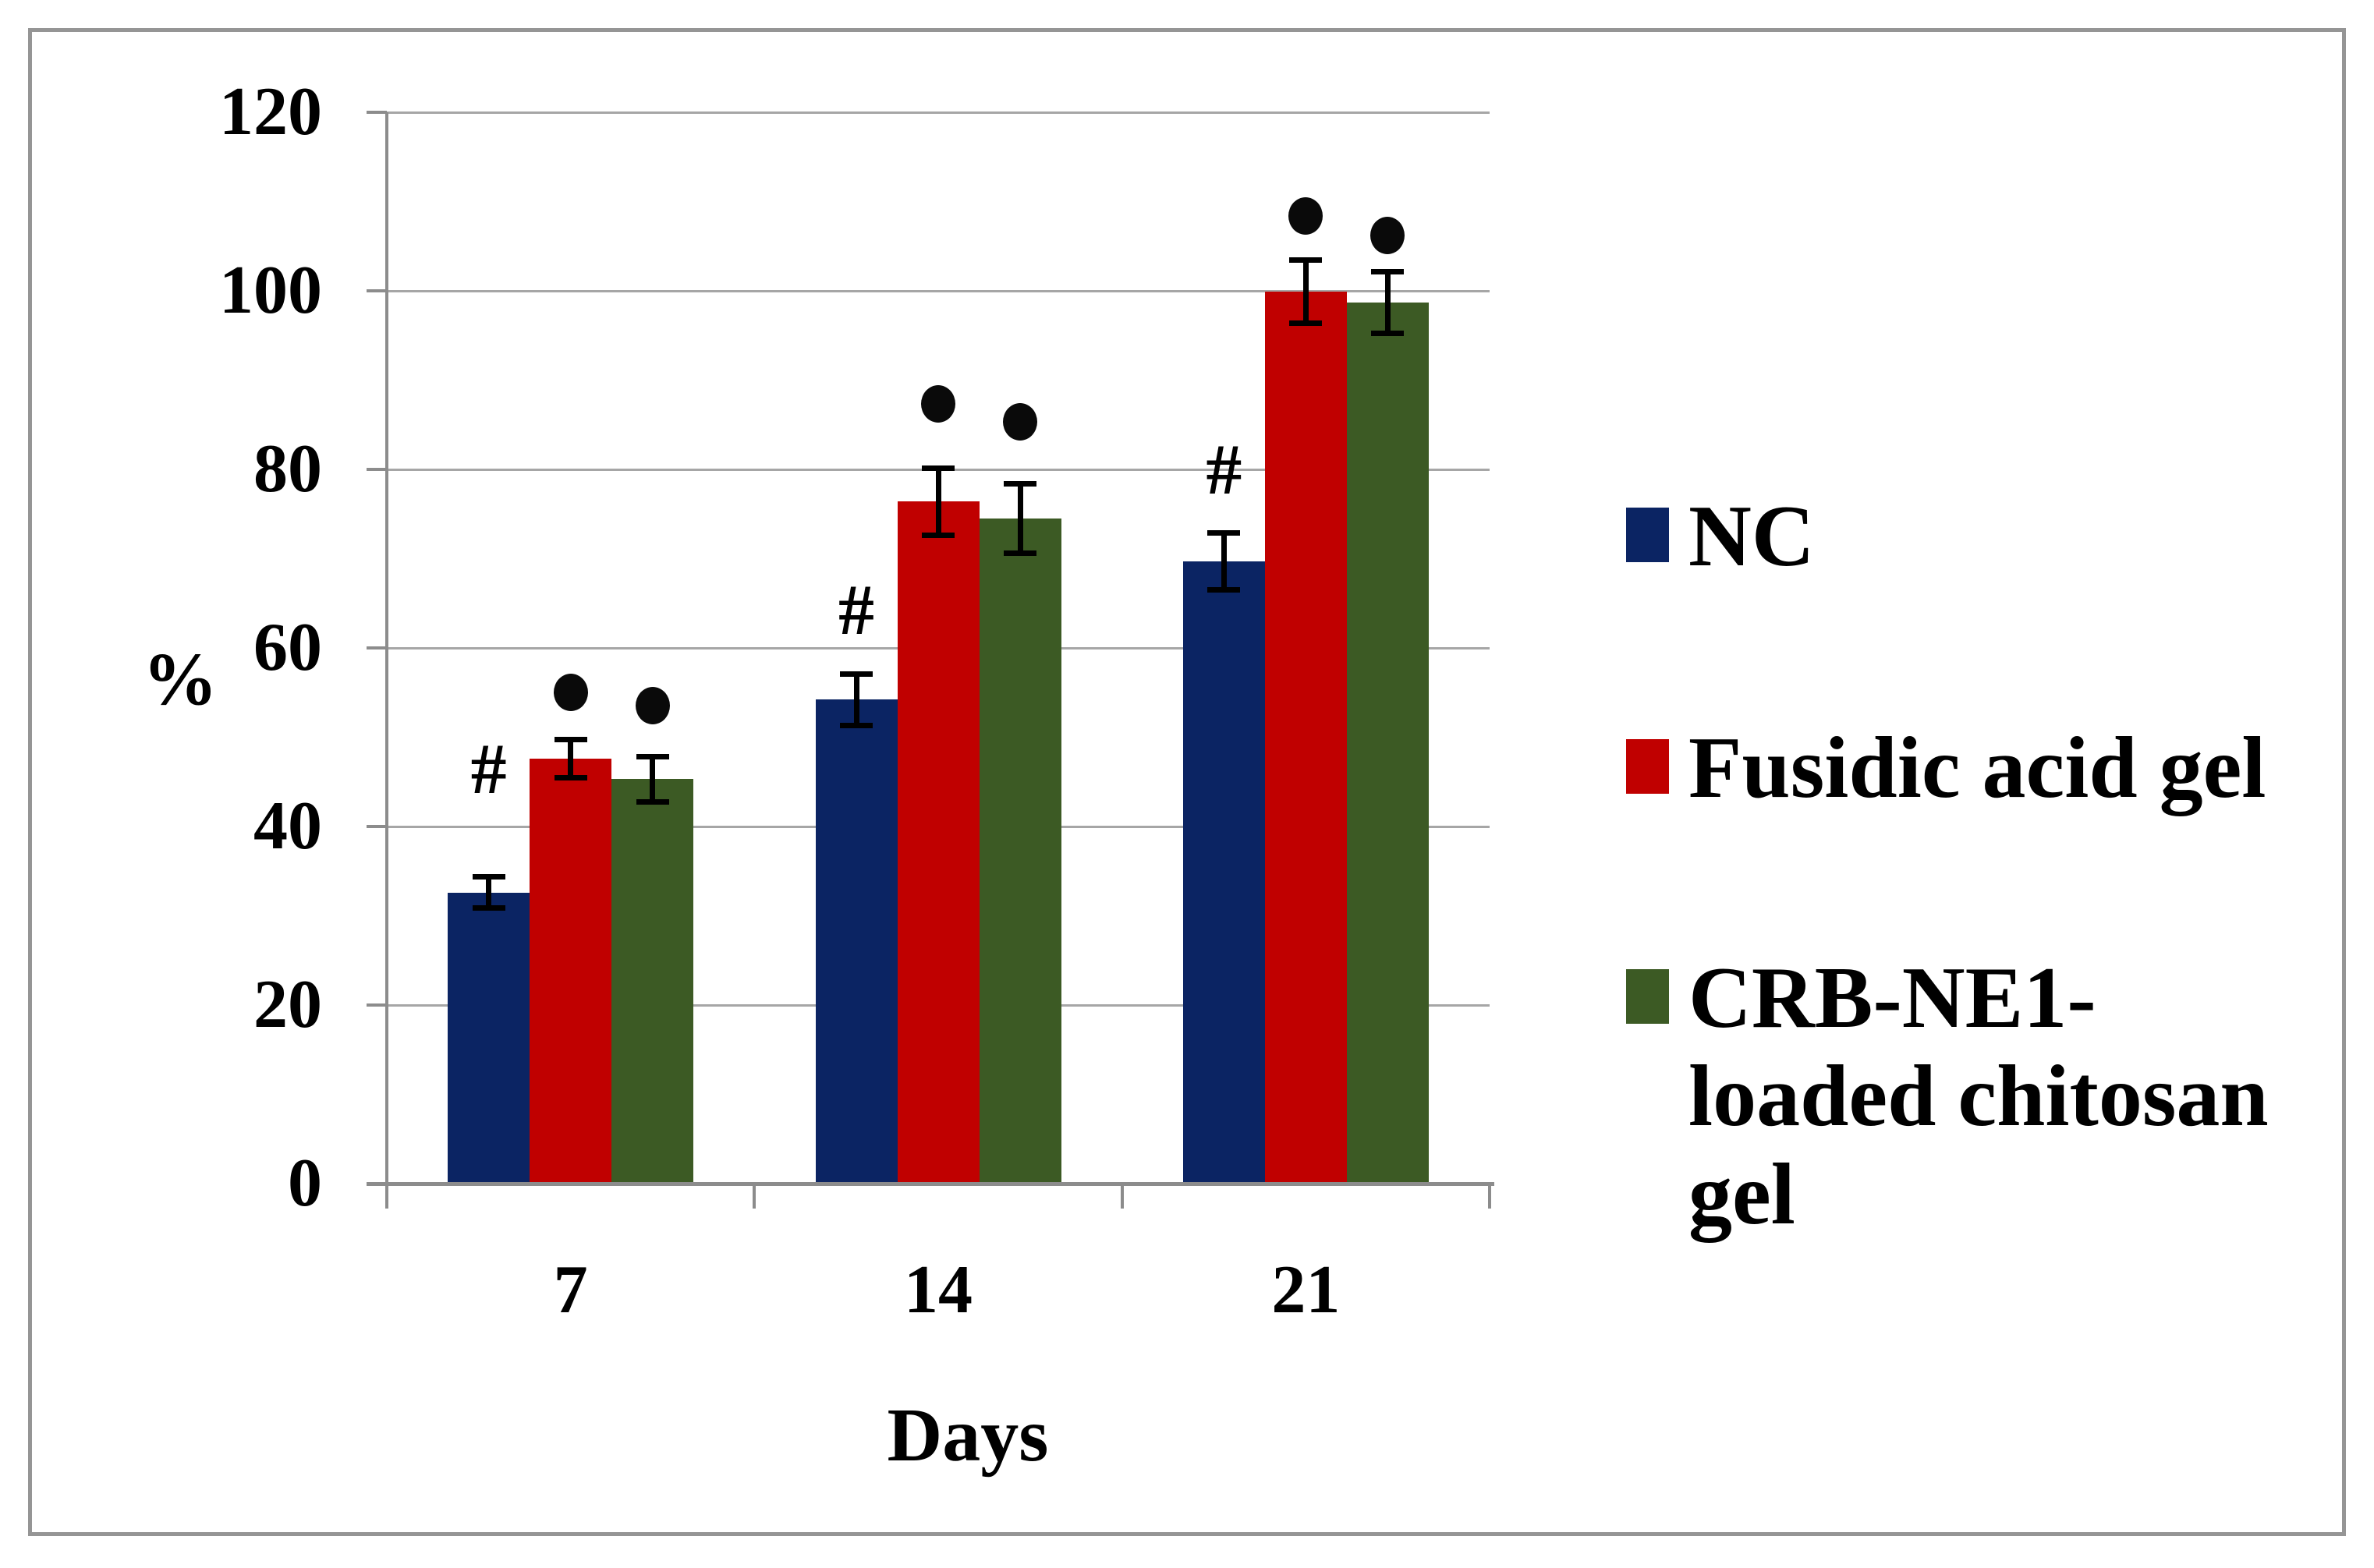 The image size is (2374, 1568). I want to click on legend-item-fusidic-acid-gel: Fusidic acid gel, so click(1946, 768).